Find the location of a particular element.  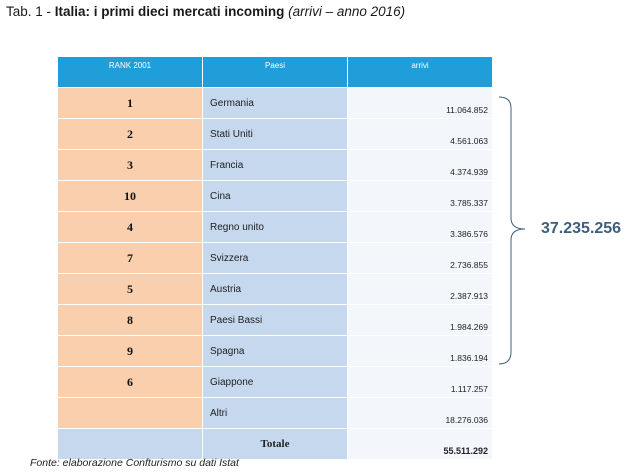

total-value: 55.511.292 is located at coordinates (420, 444).